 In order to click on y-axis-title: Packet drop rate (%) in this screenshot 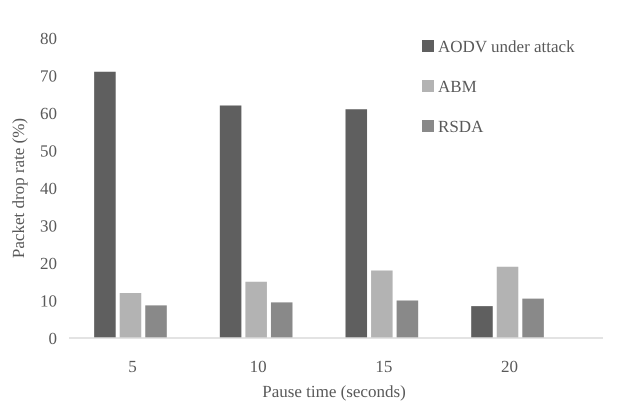, I will do `click(18, 188)`.